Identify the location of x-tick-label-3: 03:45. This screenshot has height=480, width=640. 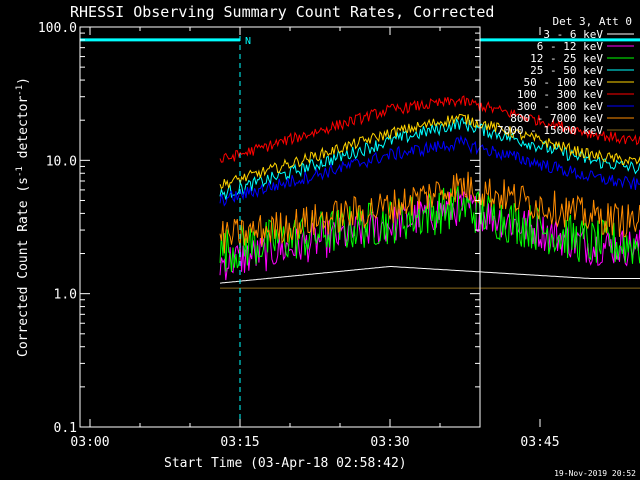
(539, 442).